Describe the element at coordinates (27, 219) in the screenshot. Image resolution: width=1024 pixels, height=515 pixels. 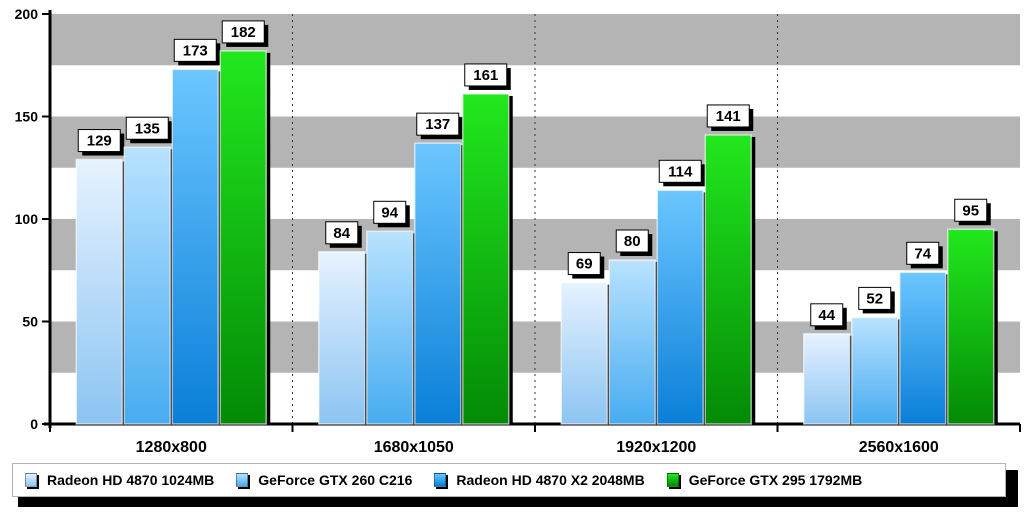
I see `y-tick-label: 100` at that location.